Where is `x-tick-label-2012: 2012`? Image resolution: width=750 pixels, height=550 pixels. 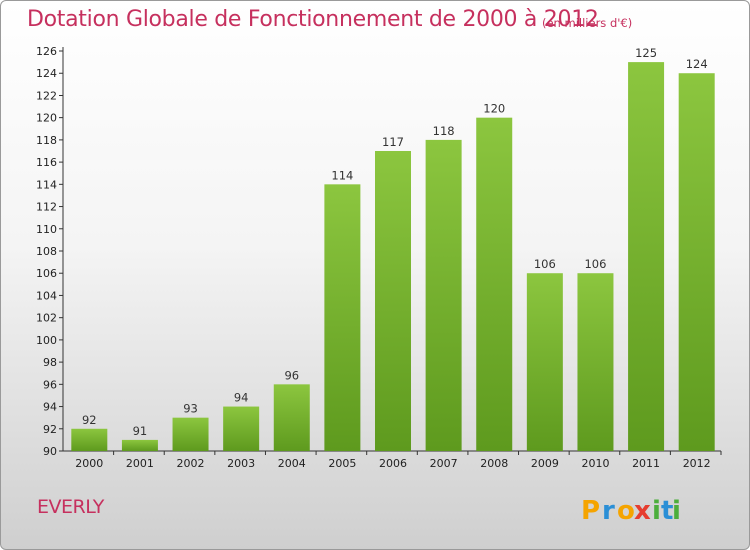
x-tick-label-2012: 2012 is located at coordinates (697, 463).